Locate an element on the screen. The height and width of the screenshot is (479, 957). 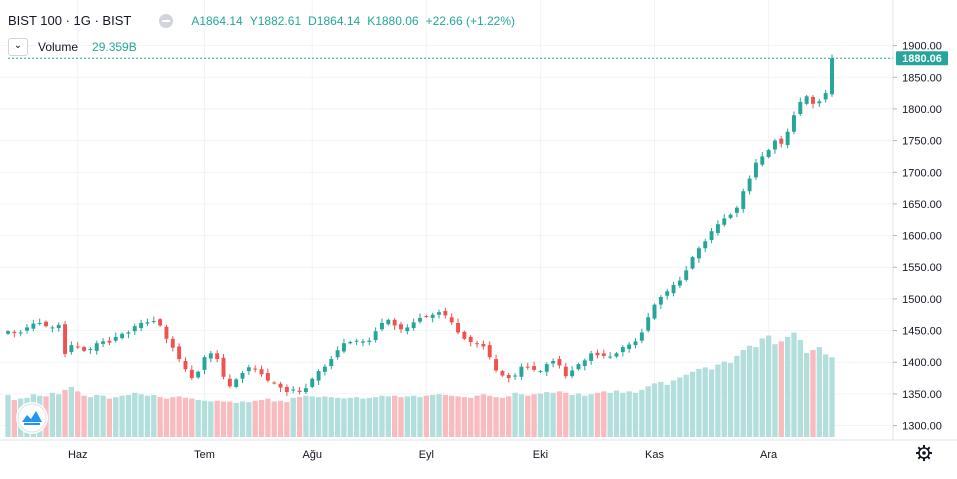
price-tick-label: 1850.00 is located at coordinates (922, 78).